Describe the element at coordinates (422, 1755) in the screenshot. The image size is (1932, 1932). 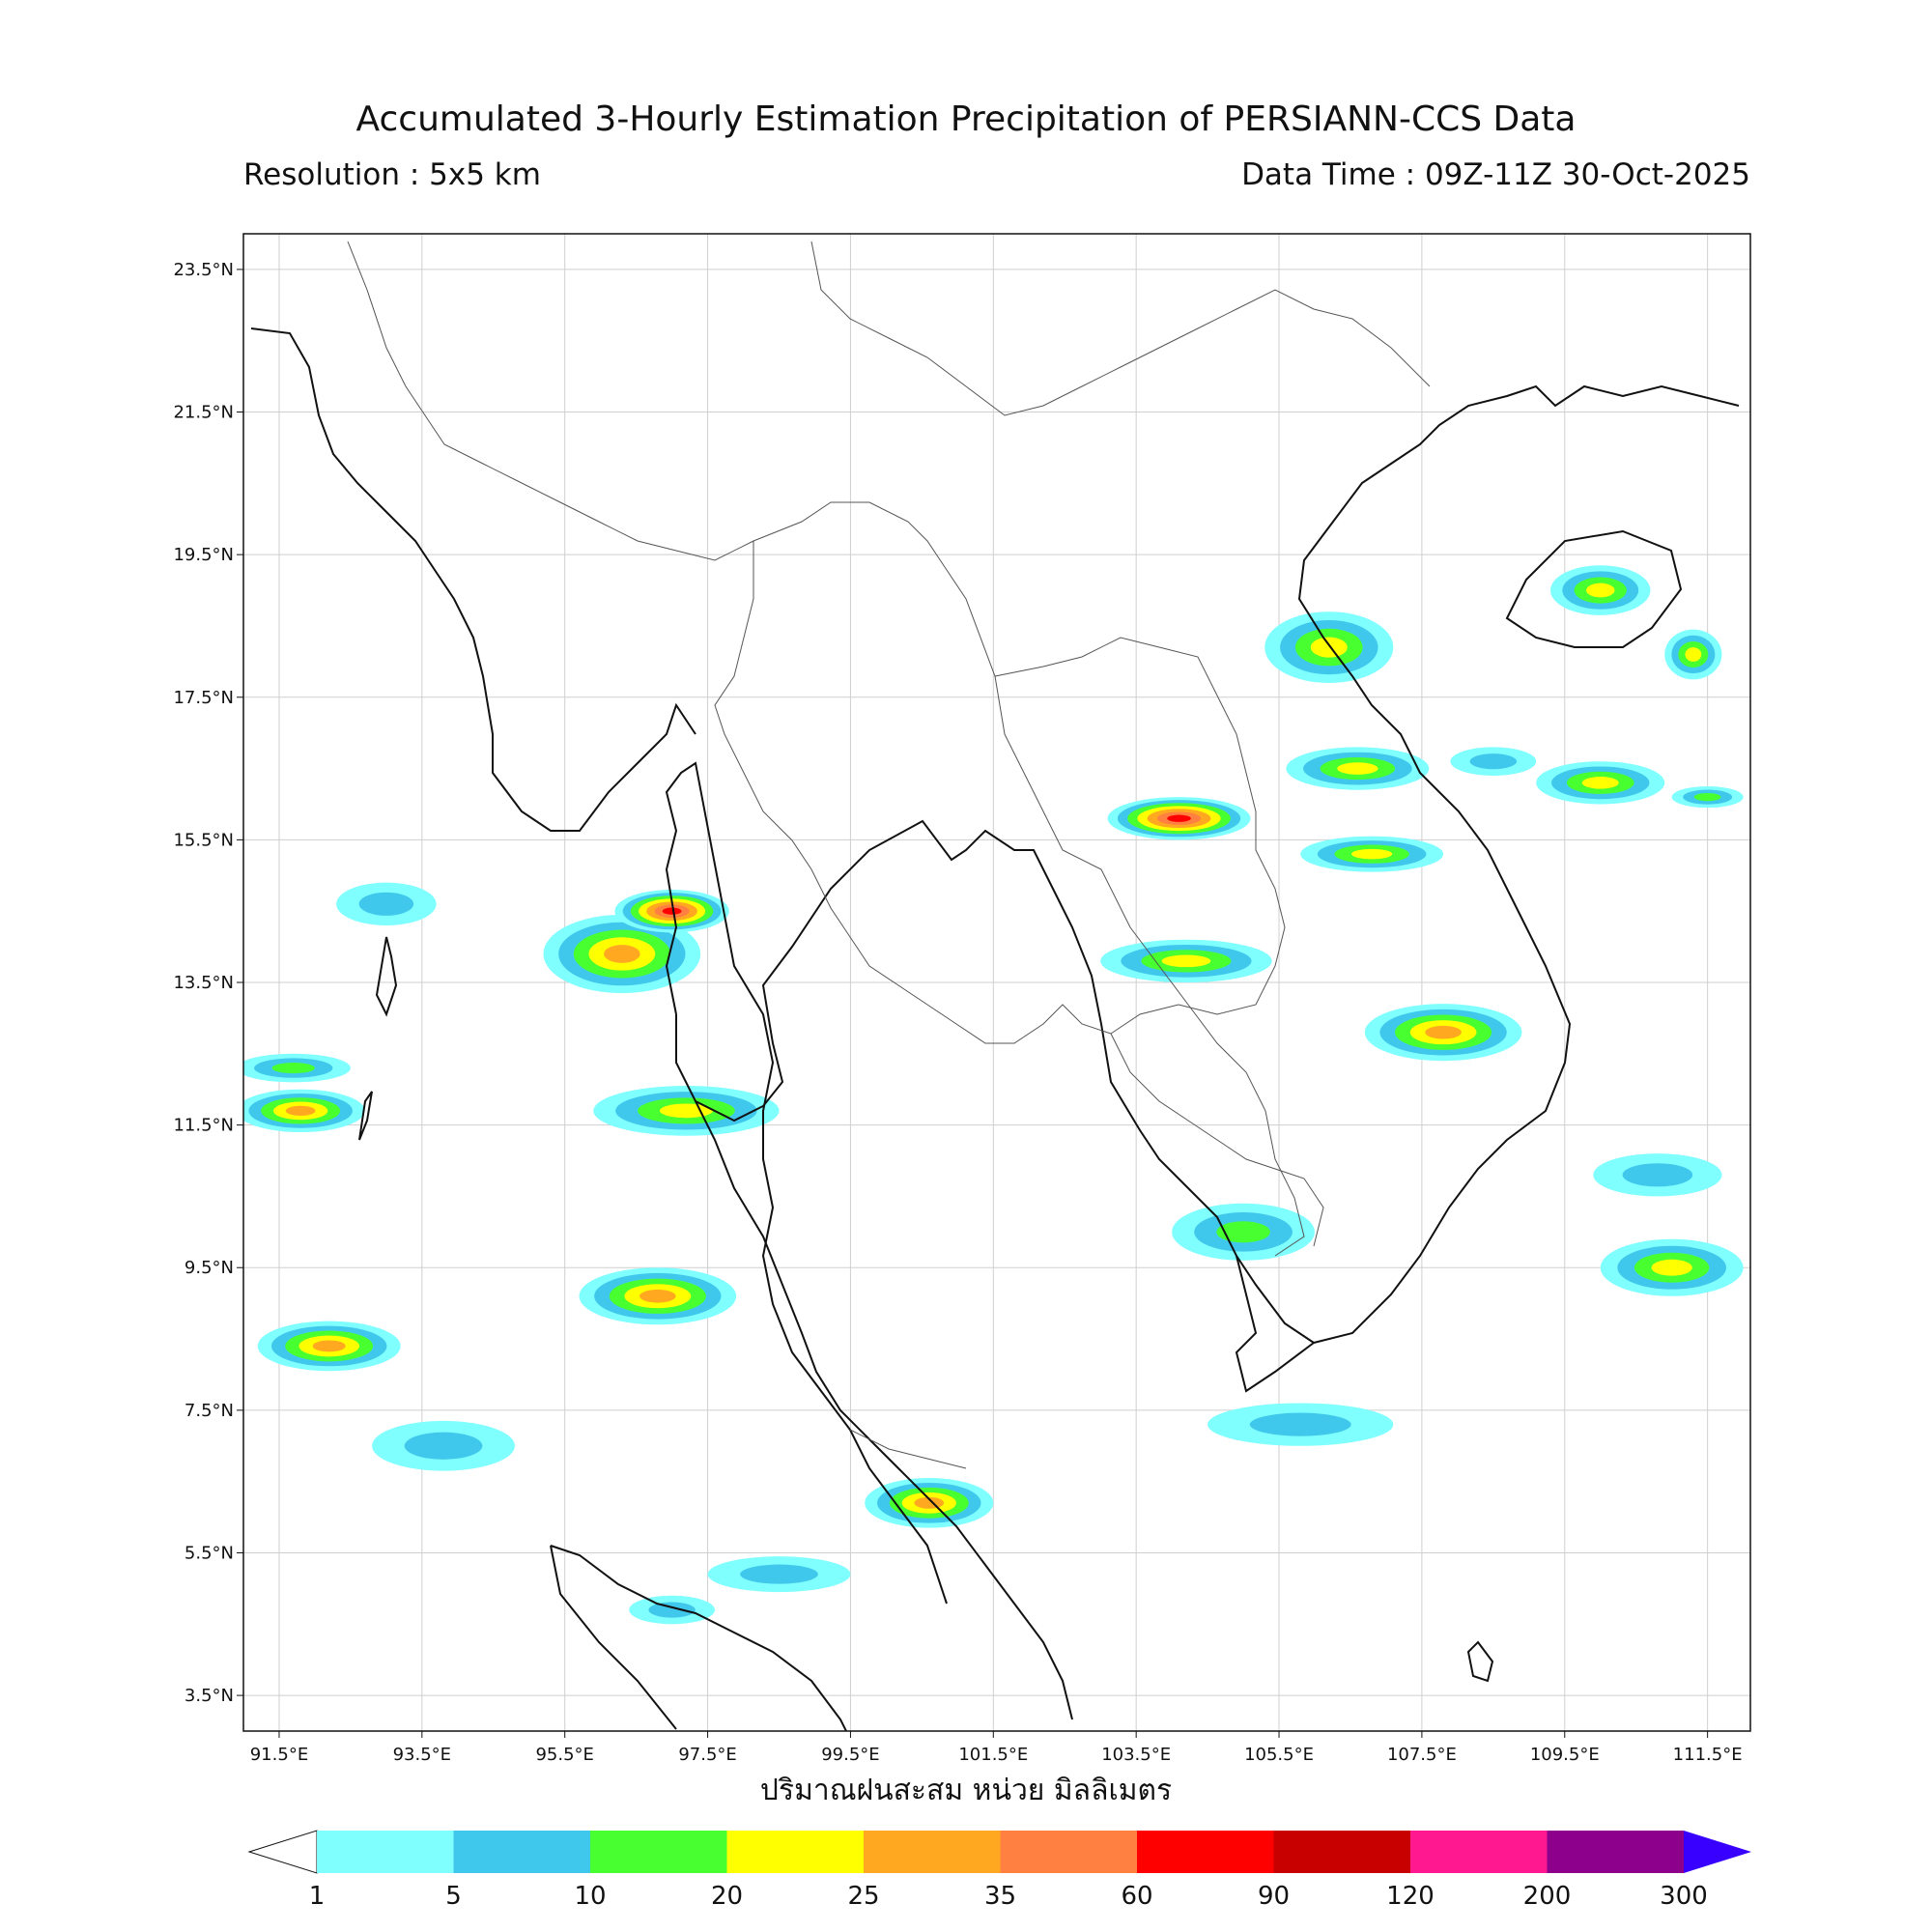
I see `tick-label-lon-1: 93.5°E` at that location.